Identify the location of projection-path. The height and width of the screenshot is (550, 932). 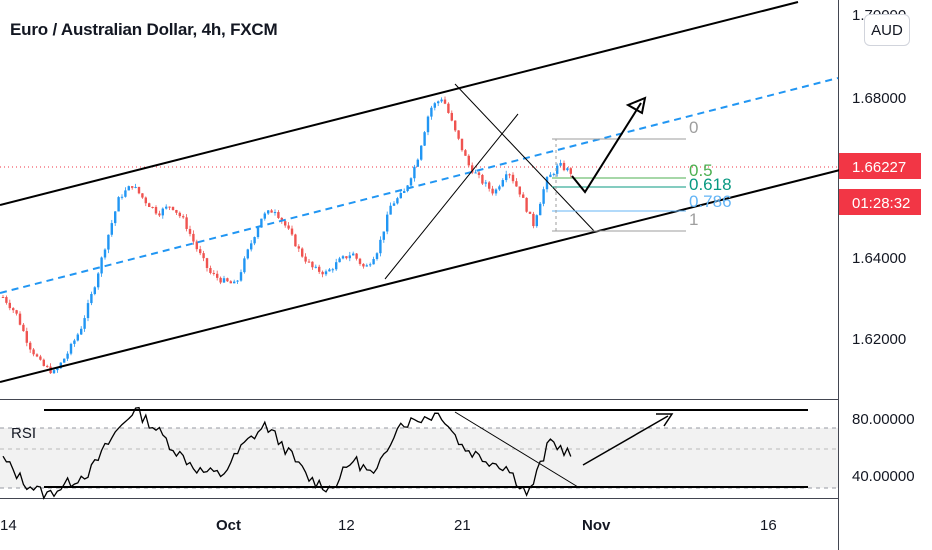
(606, 148).